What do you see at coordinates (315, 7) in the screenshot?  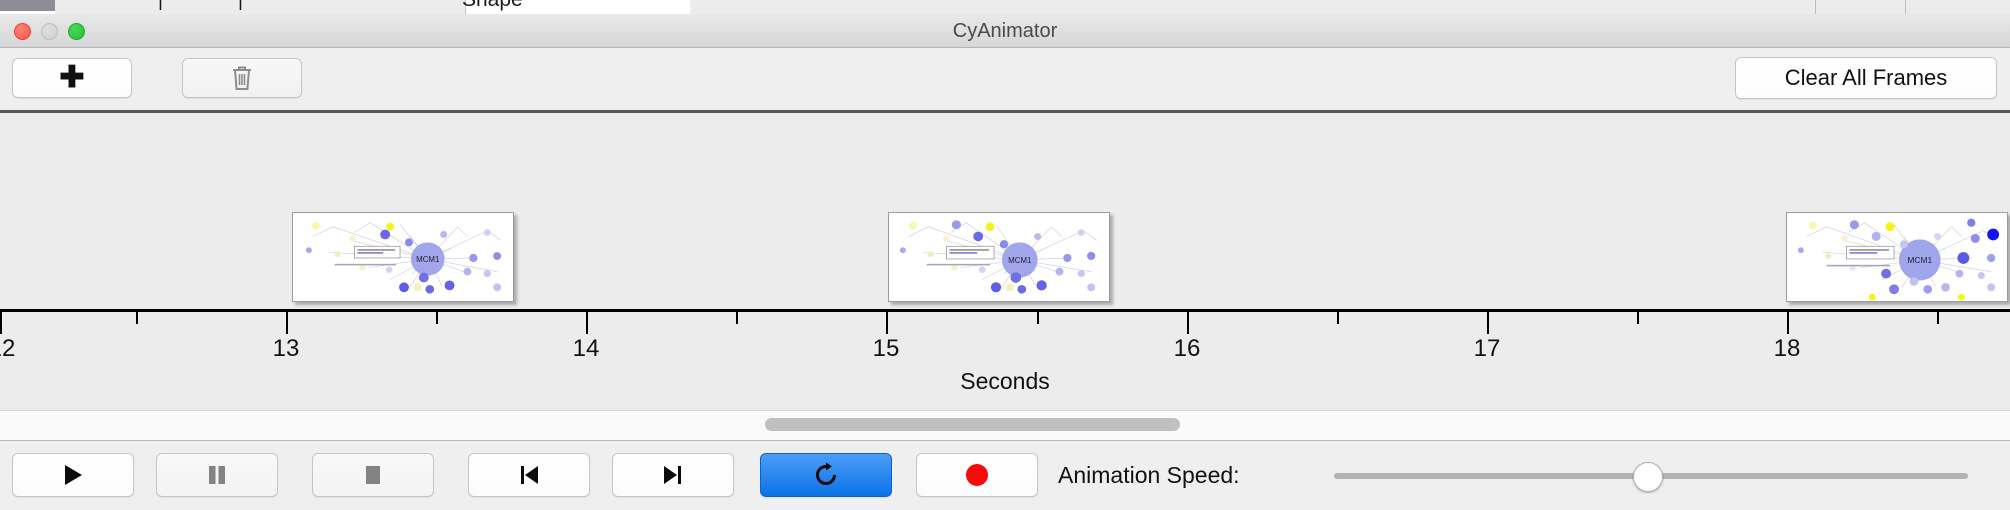 I see `bg-tab-b` at bounding box center [315, 7].